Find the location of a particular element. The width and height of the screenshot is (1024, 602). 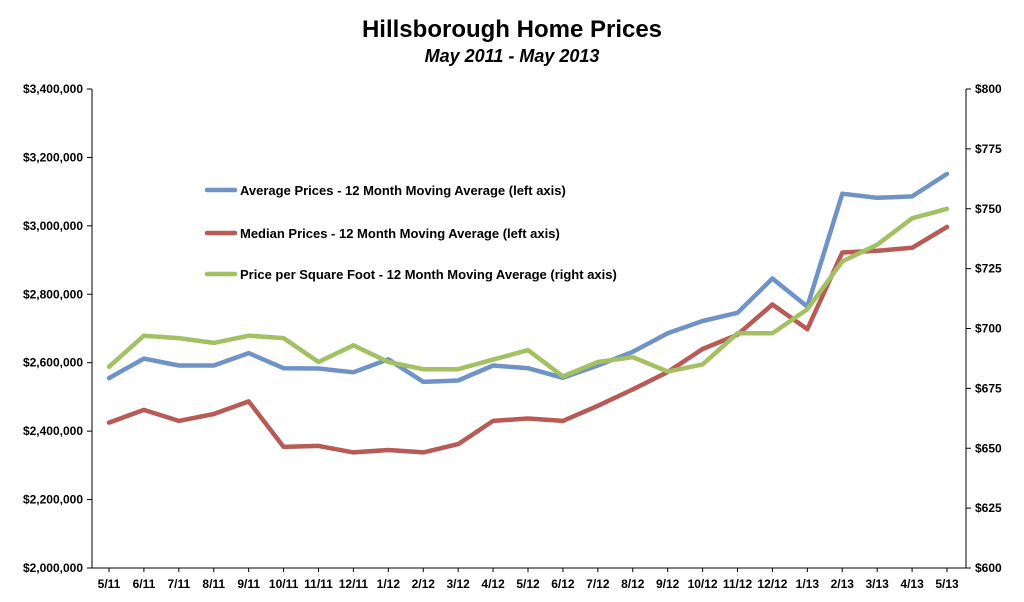

left-tick-label: $3,400,000 is located at coordinates (53, 89).